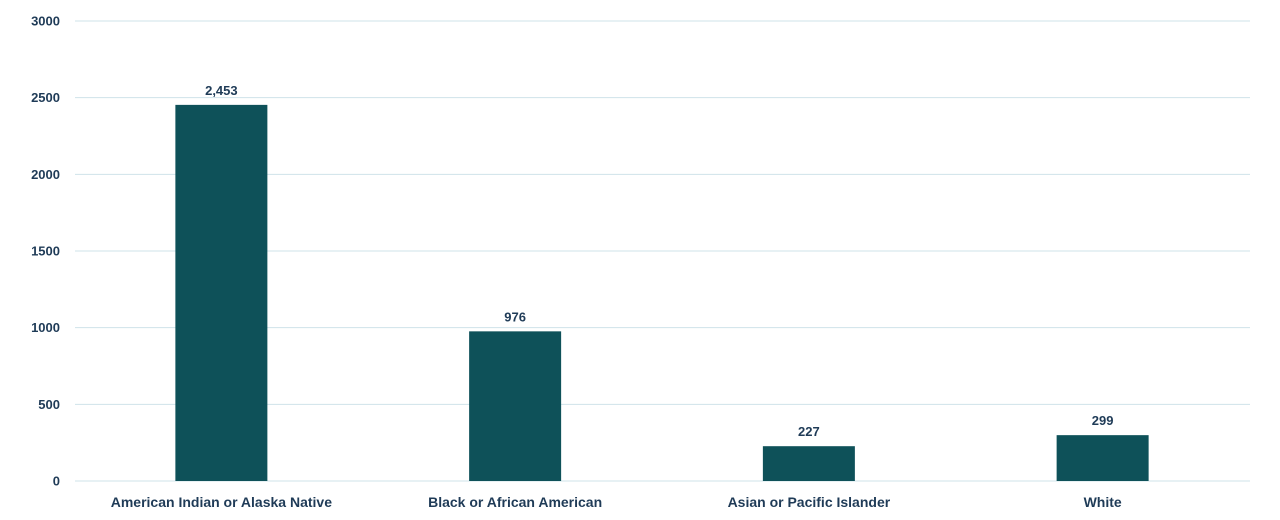  I want to click on y-tick-label: 2000, so click(45, 174).